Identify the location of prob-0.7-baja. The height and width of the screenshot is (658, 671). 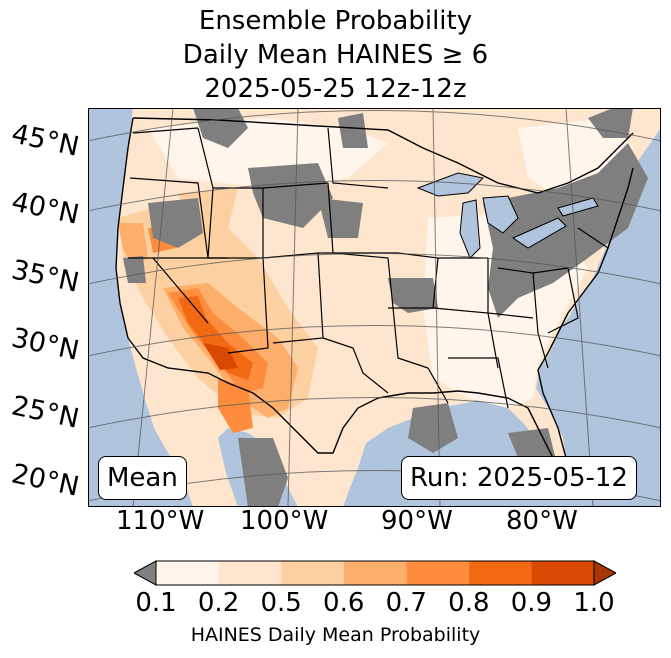
(235, 405).